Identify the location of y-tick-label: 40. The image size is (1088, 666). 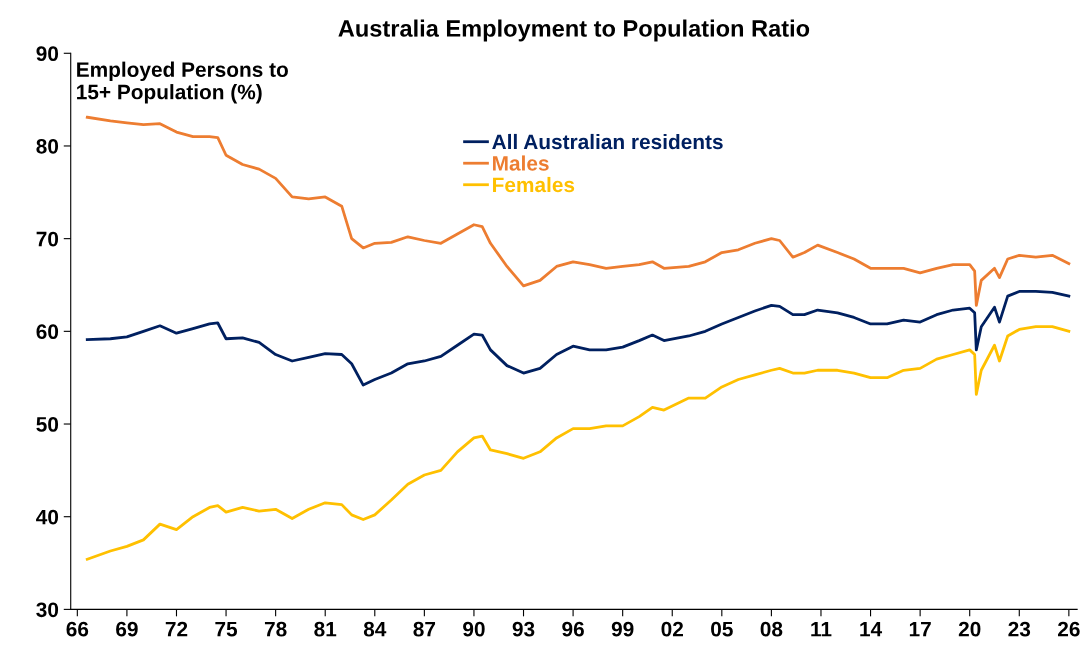
(47, 517).